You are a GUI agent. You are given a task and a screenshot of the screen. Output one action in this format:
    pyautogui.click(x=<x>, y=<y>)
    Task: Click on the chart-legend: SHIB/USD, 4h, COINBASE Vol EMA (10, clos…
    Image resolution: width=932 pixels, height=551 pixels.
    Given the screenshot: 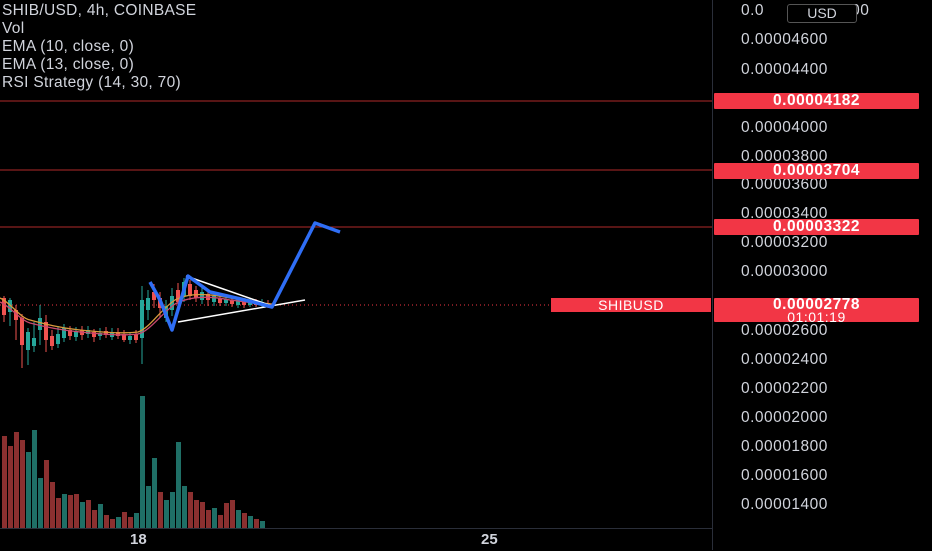 What is the action you would take?
    pyautogui.click(x=99, y=47)
    